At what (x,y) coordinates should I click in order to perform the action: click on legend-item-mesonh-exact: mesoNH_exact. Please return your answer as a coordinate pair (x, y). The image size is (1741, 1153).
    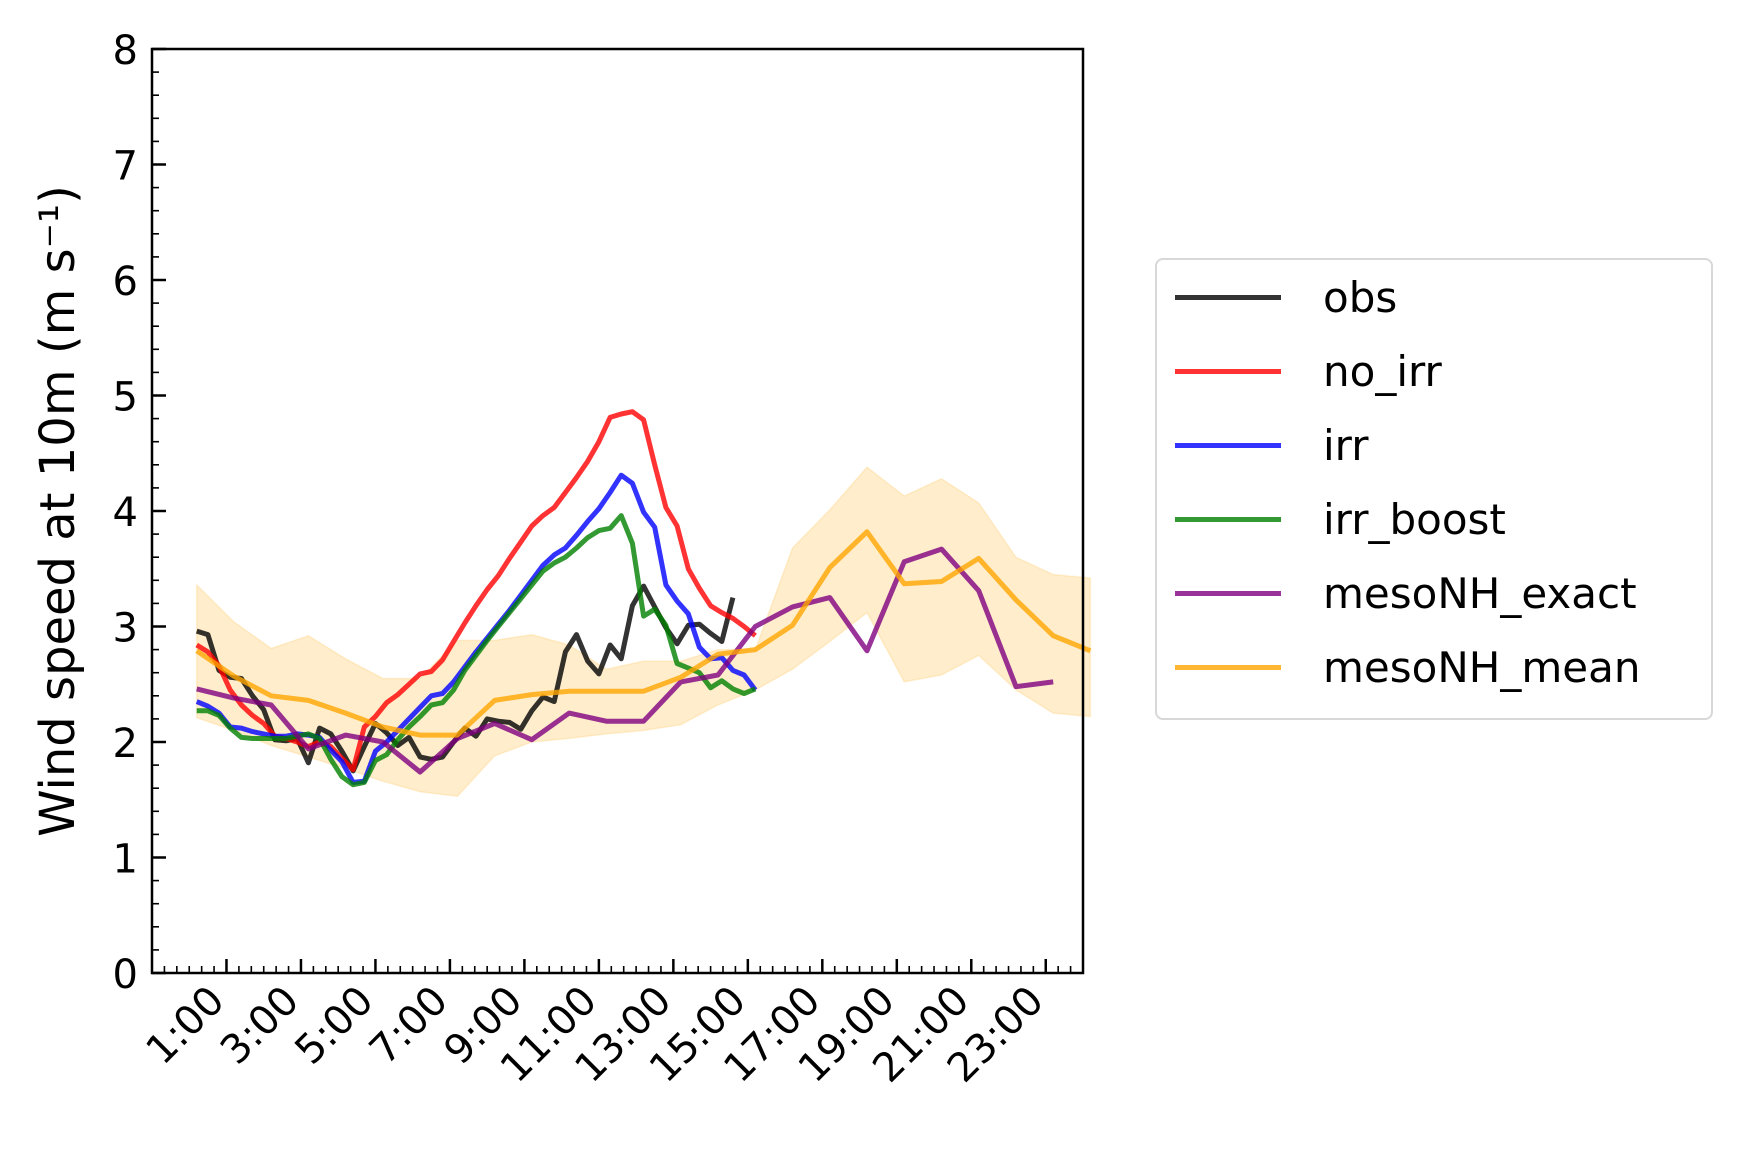
    Looking at the image, I should click on (1406, 593).